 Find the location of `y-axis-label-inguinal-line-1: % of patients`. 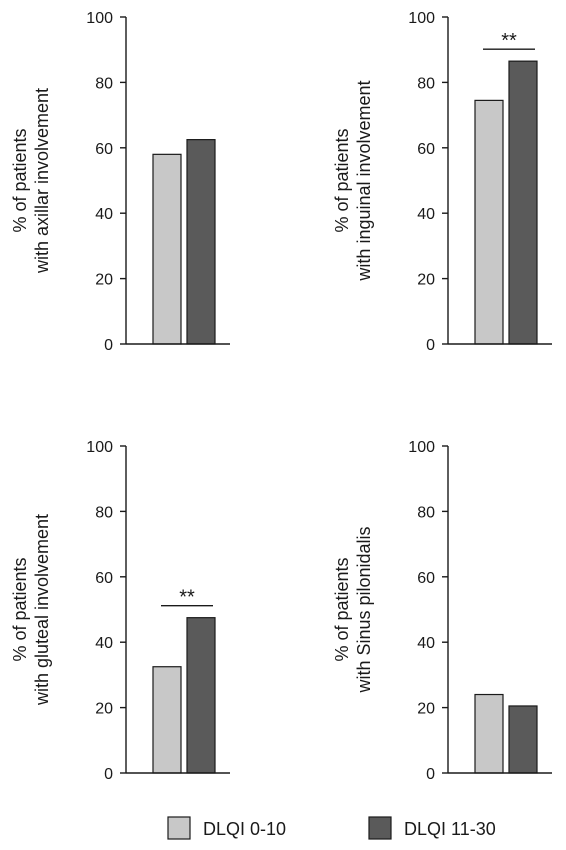

y-axis-label-inguinal-line-1: % of patients is located at coordinates (342, 180).